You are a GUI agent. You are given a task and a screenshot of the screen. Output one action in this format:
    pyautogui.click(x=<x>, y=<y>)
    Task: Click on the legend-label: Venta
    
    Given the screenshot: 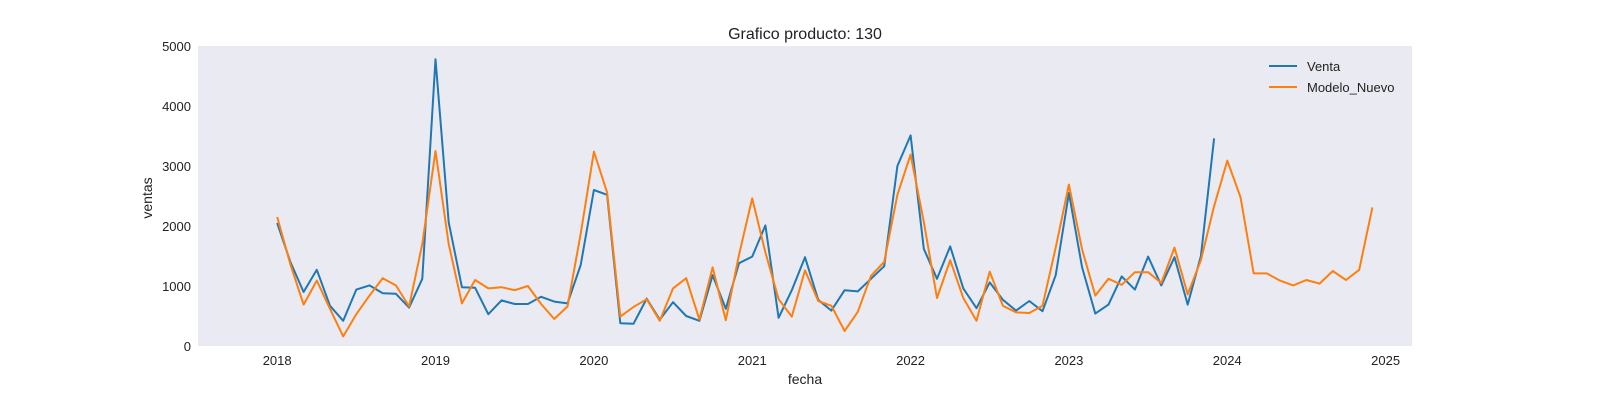 What is the action you would take?
    pyautogui.click(x=1324, y=66)
    